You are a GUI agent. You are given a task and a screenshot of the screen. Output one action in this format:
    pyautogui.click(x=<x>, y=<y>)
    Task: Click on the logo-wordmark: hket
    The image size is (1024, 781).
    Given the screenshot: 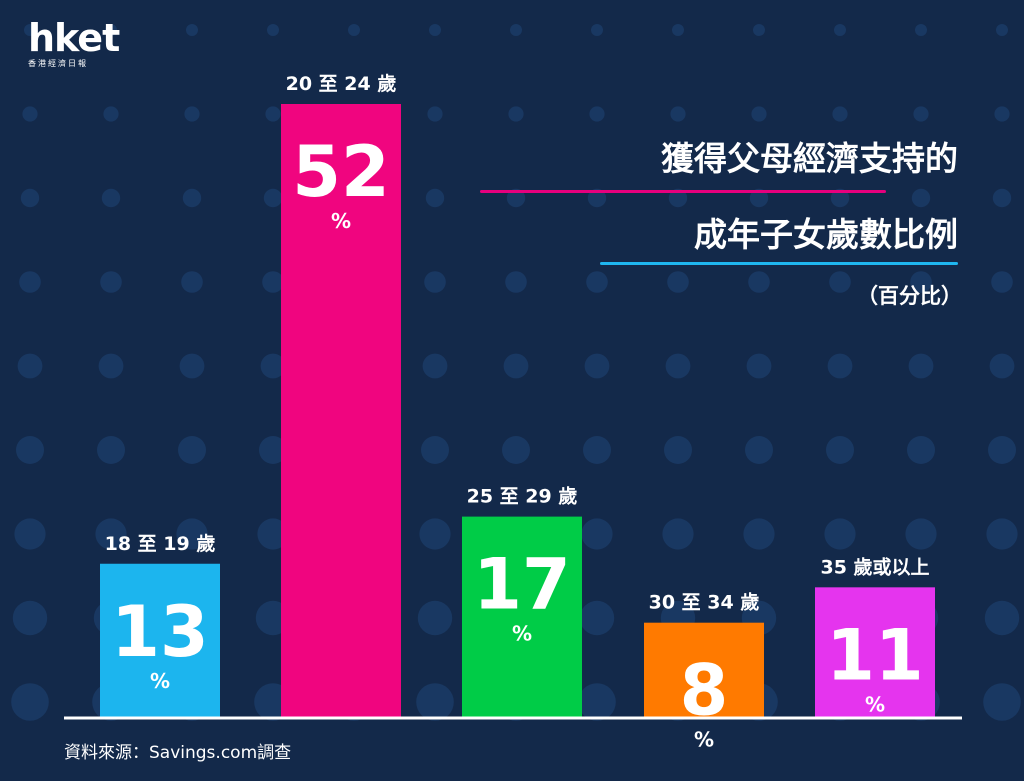 What is the action you would take?
    pyautogui.click(x=74, y=38)
    